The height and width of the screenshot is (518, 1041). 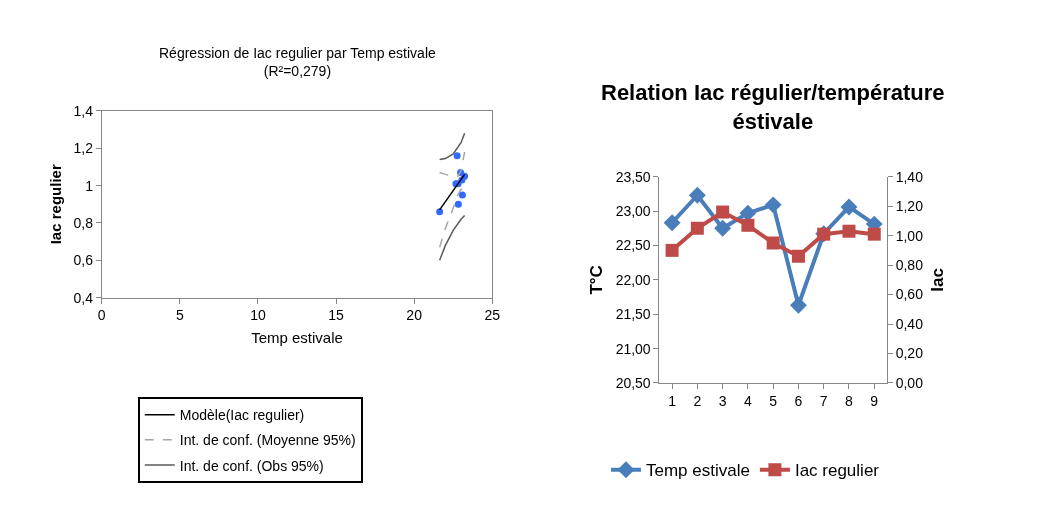 What do you see at coordinates (798, 400) in the screenshot?
I see `x-tick-label: 6` at bounding box center [798, 400].